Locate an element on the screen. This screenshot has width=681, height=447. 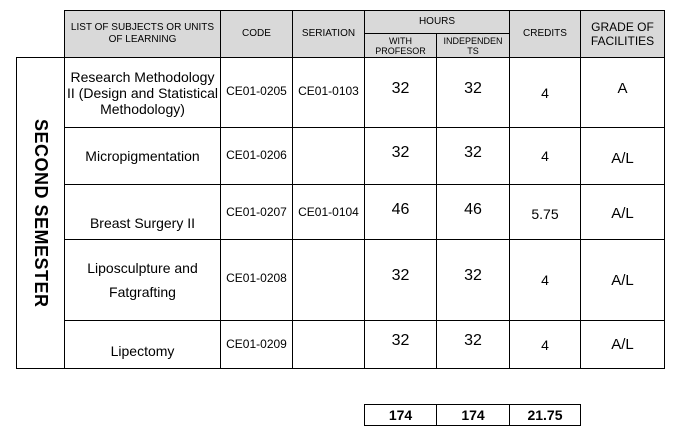
code-text: CE01-0208 is located at coordinates (256, 278).